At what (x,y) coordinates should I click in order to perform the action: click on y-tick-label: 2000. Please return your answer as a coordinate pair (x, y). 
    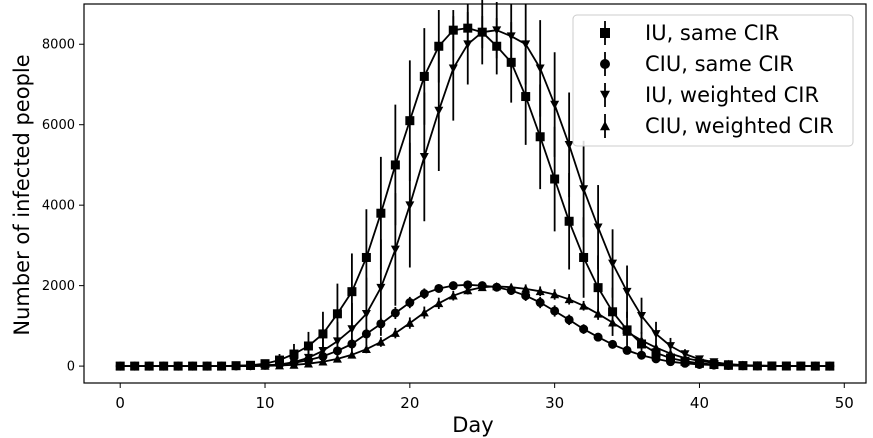
    Looking at the image, I should click on (58, 286).